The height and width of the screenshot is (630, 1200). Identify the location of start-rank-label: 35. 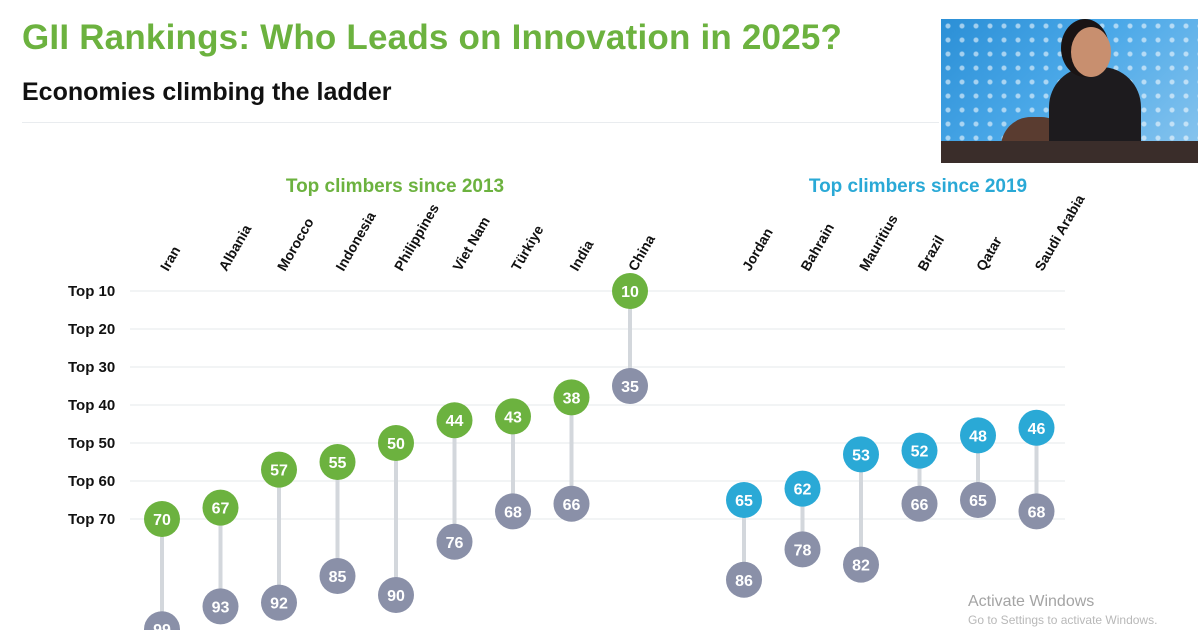
(630, 387).